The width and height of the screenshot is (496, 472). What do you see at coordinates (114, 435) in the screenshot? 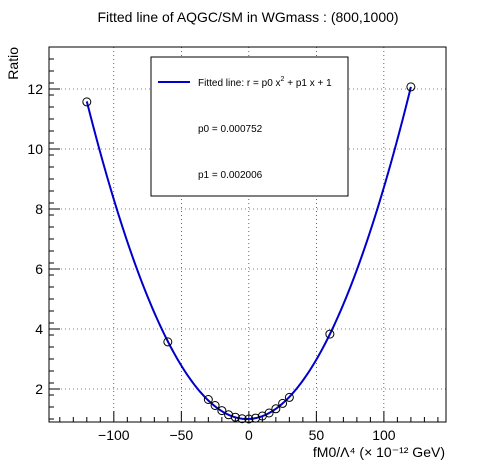
I see `x-tick-label: −100` at bounding box center [114, 435].